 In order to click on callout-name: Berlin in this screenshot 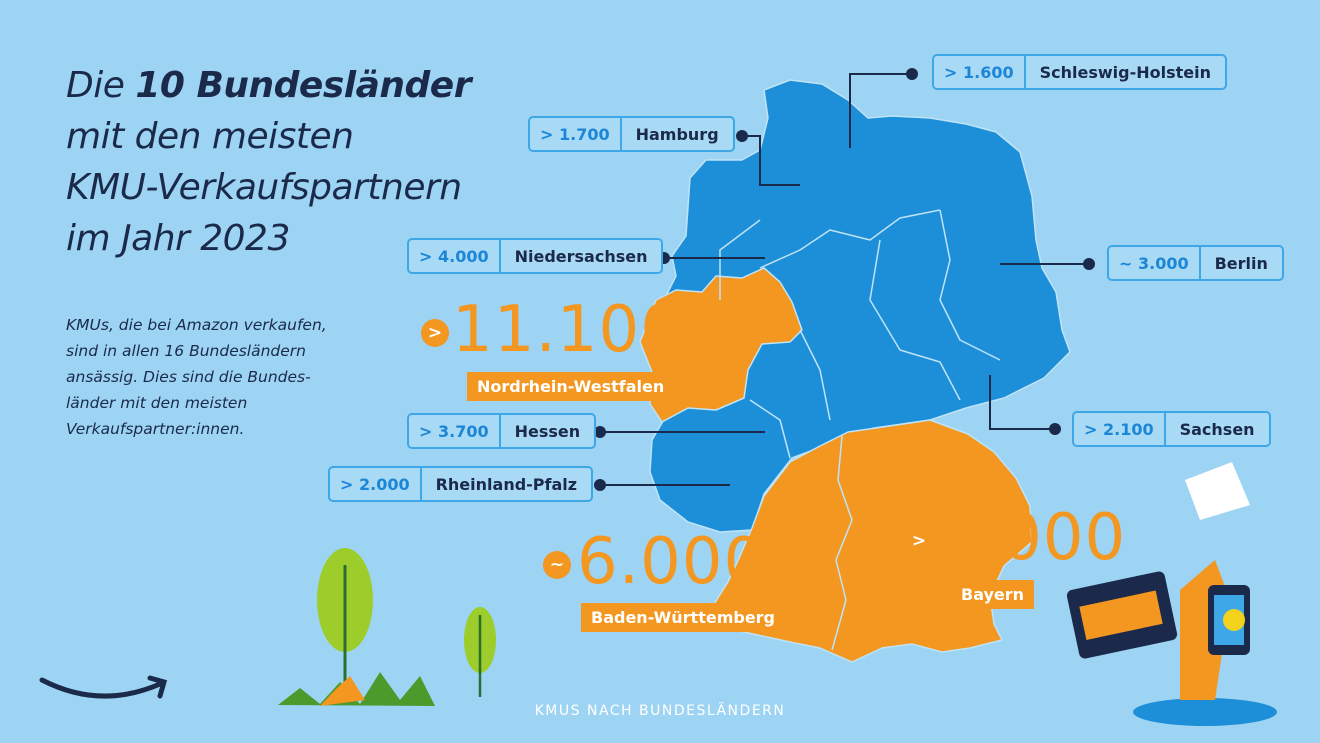, I will do `click(1241, 263)`.